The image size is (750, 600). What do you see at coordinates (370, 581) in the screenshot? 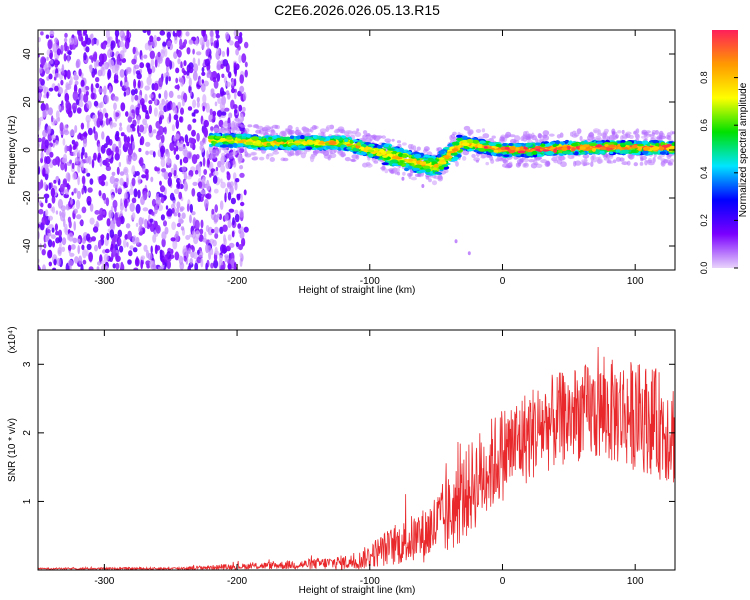
I see `snr-x-tick-label: -100` at bounding box center [370, 581].